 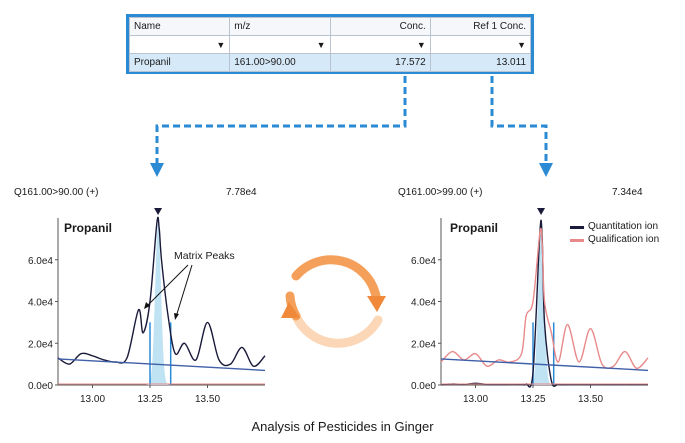 What do you see at coordinates (56, 192) in the screenshot?
I see `left-transition-label: Q161.00>90.00 (+)` at bounding box center [56, 192].